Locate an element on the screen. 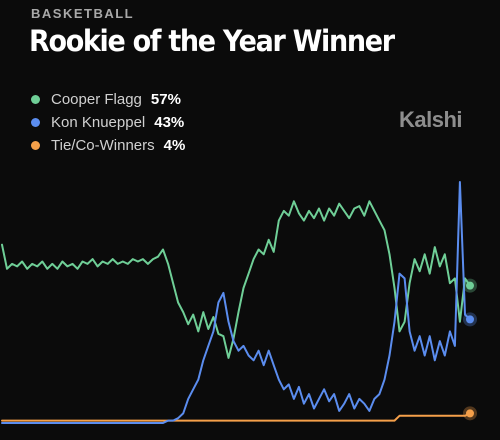 The height and width of the screenshot is (440, 500). legend-item-kon-knueppel: Kon Knueppel 43% is located at coordinates (108, 122).